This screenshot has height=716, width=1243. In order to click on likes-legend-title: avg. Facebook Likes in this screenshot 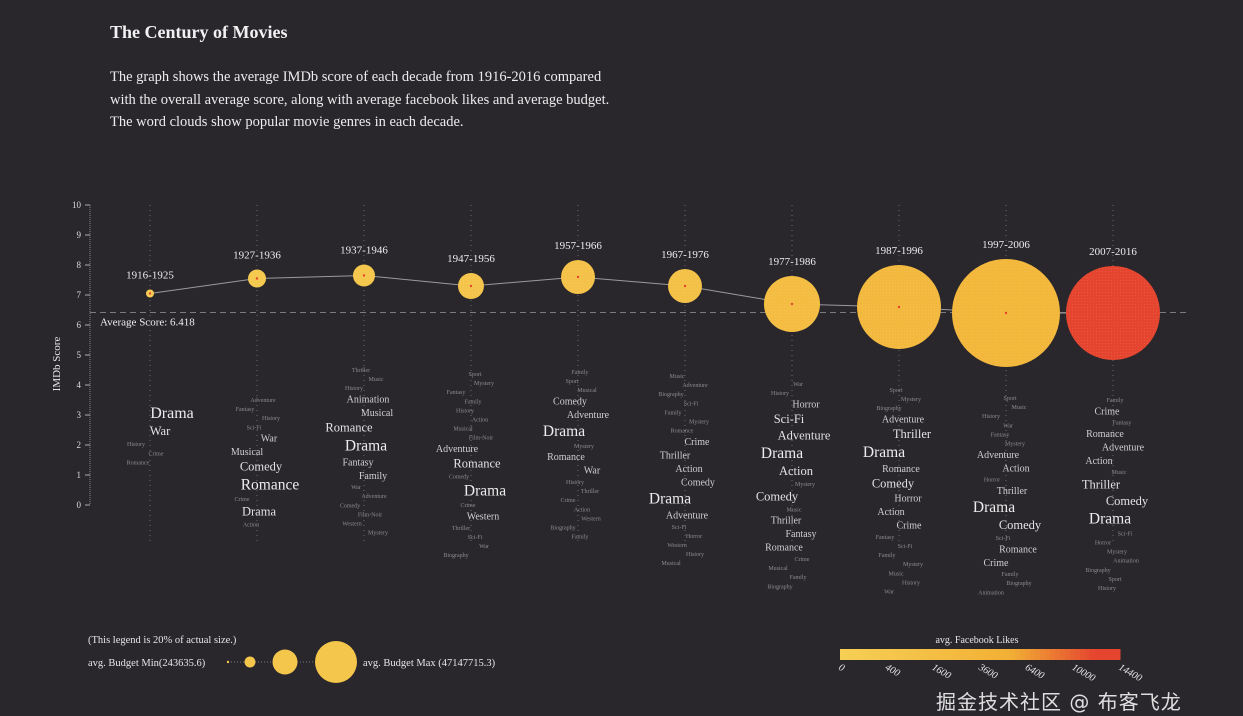, I will do `click(976, 640)`.